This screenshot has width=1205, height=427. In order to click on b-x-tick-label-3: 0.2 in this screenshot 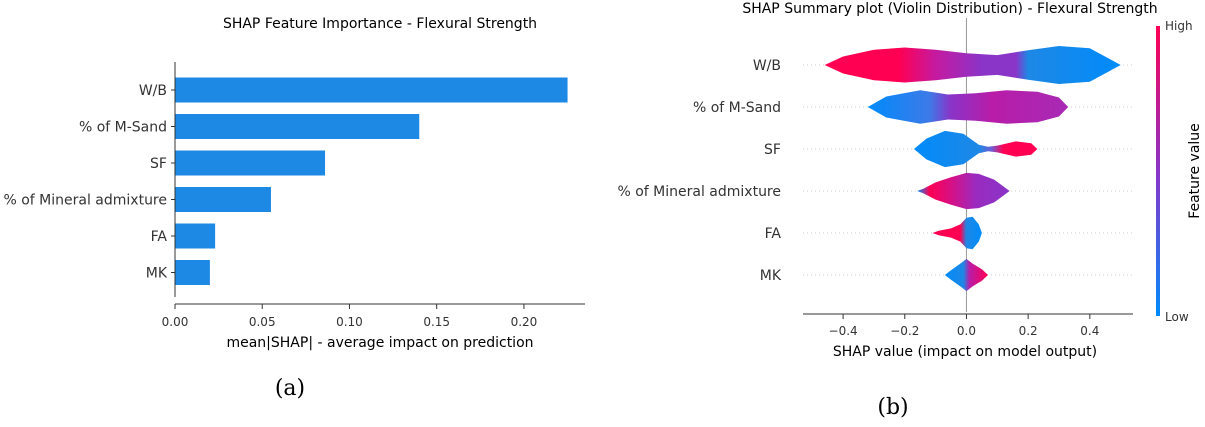, I will do `click(1028, 331)`.